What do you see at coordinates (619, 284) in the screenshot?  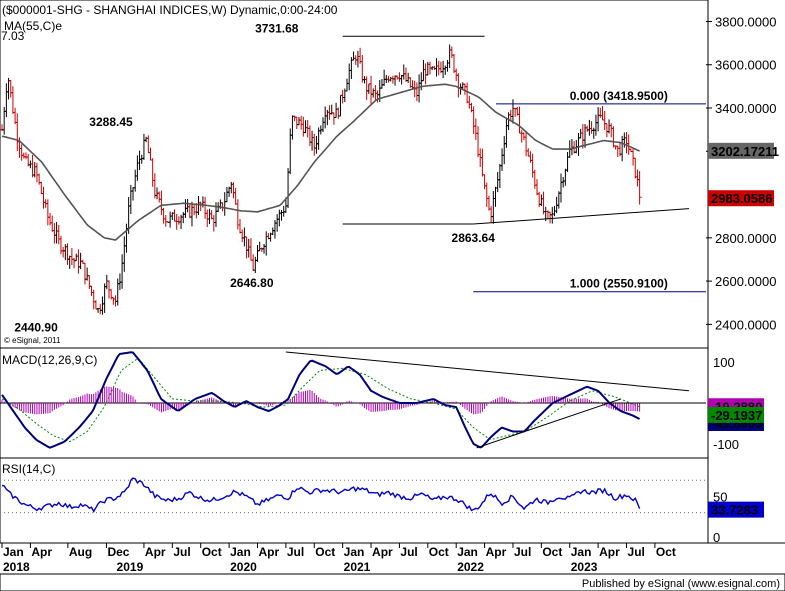 I see `price-annotation: 1.000 (2550.9100)` at bounding box center [619, 284].